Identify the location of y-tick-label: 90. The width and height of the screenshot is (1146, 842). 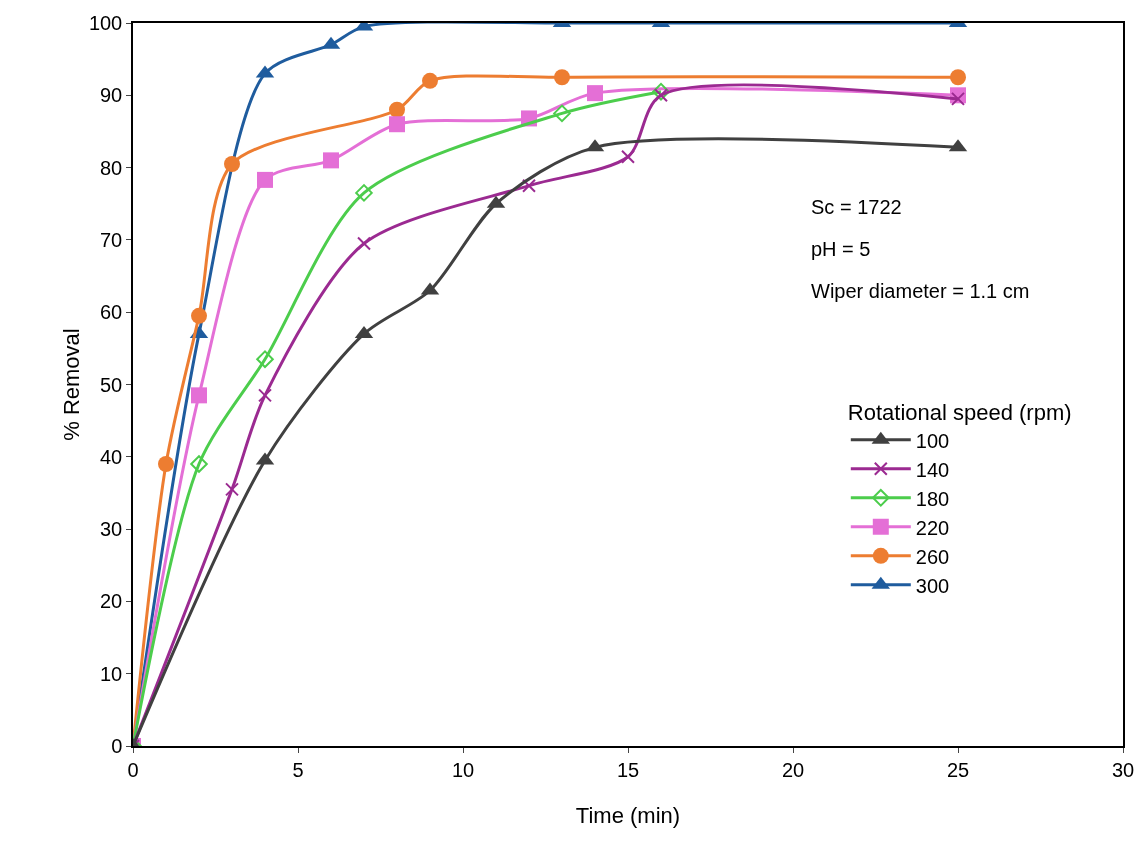
(111, 95).